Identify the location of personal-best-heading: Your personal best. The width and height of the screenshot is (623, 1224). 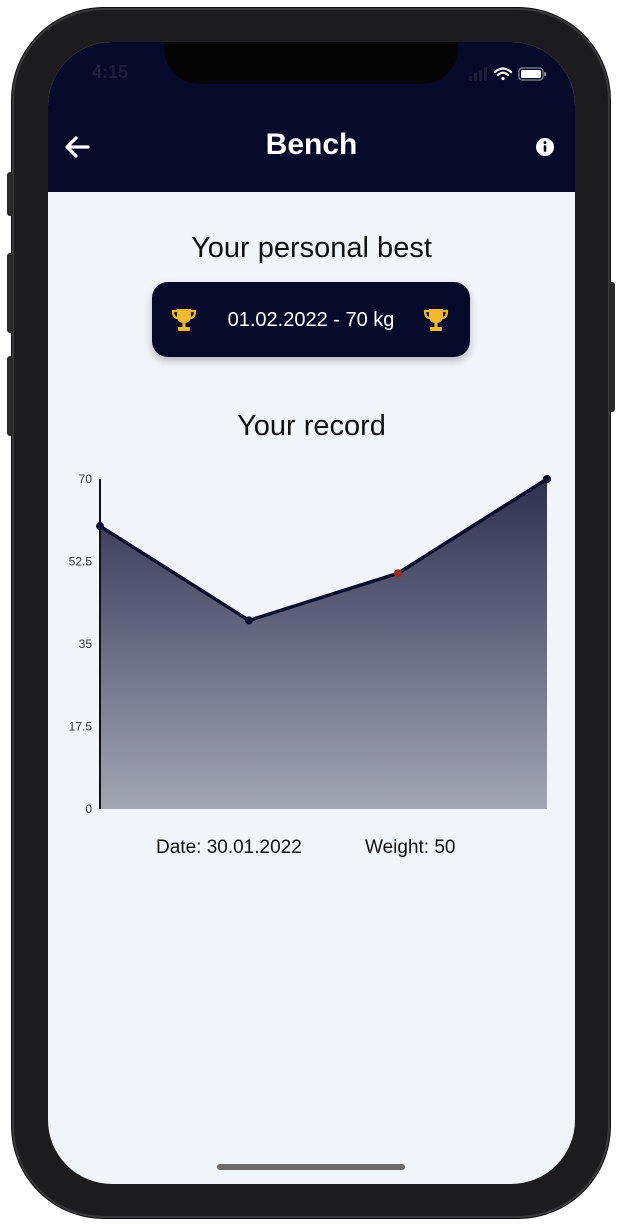
(311, 248).